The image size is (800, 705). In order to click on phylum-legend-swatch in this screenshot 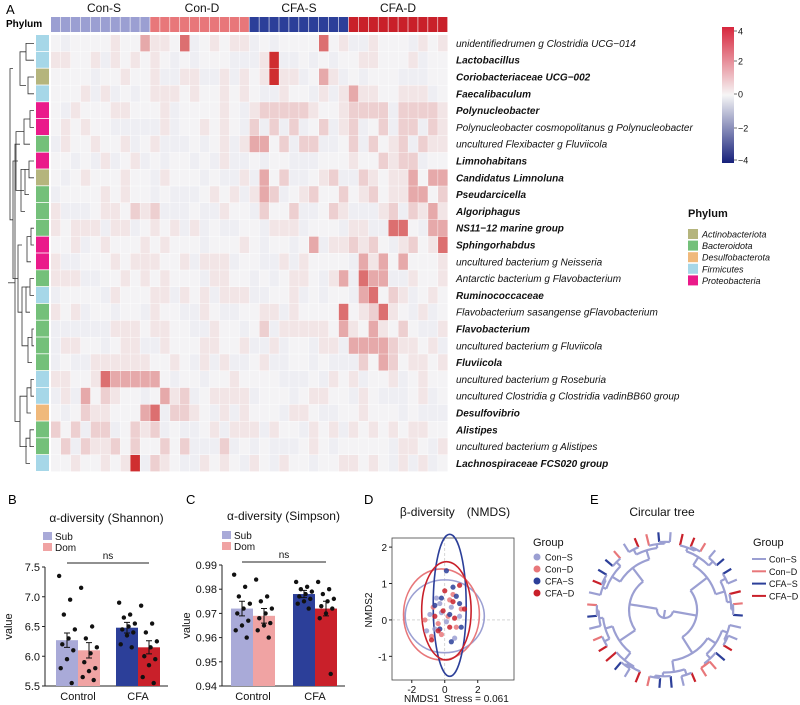, I will do `click(693, 234)`.